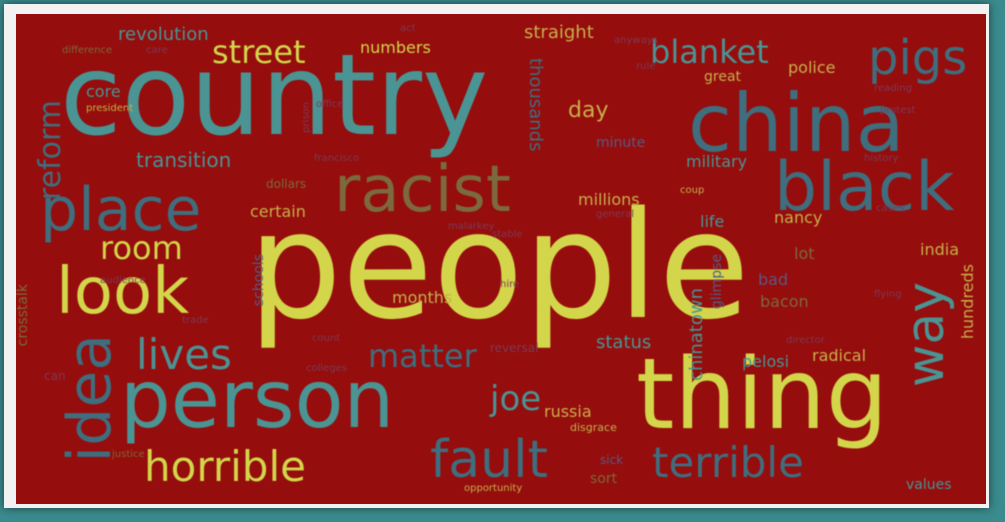  What do you see at coordinates (615, 214) in the screenshot?
I see `word-general: general` at bounding box center [615, 214].